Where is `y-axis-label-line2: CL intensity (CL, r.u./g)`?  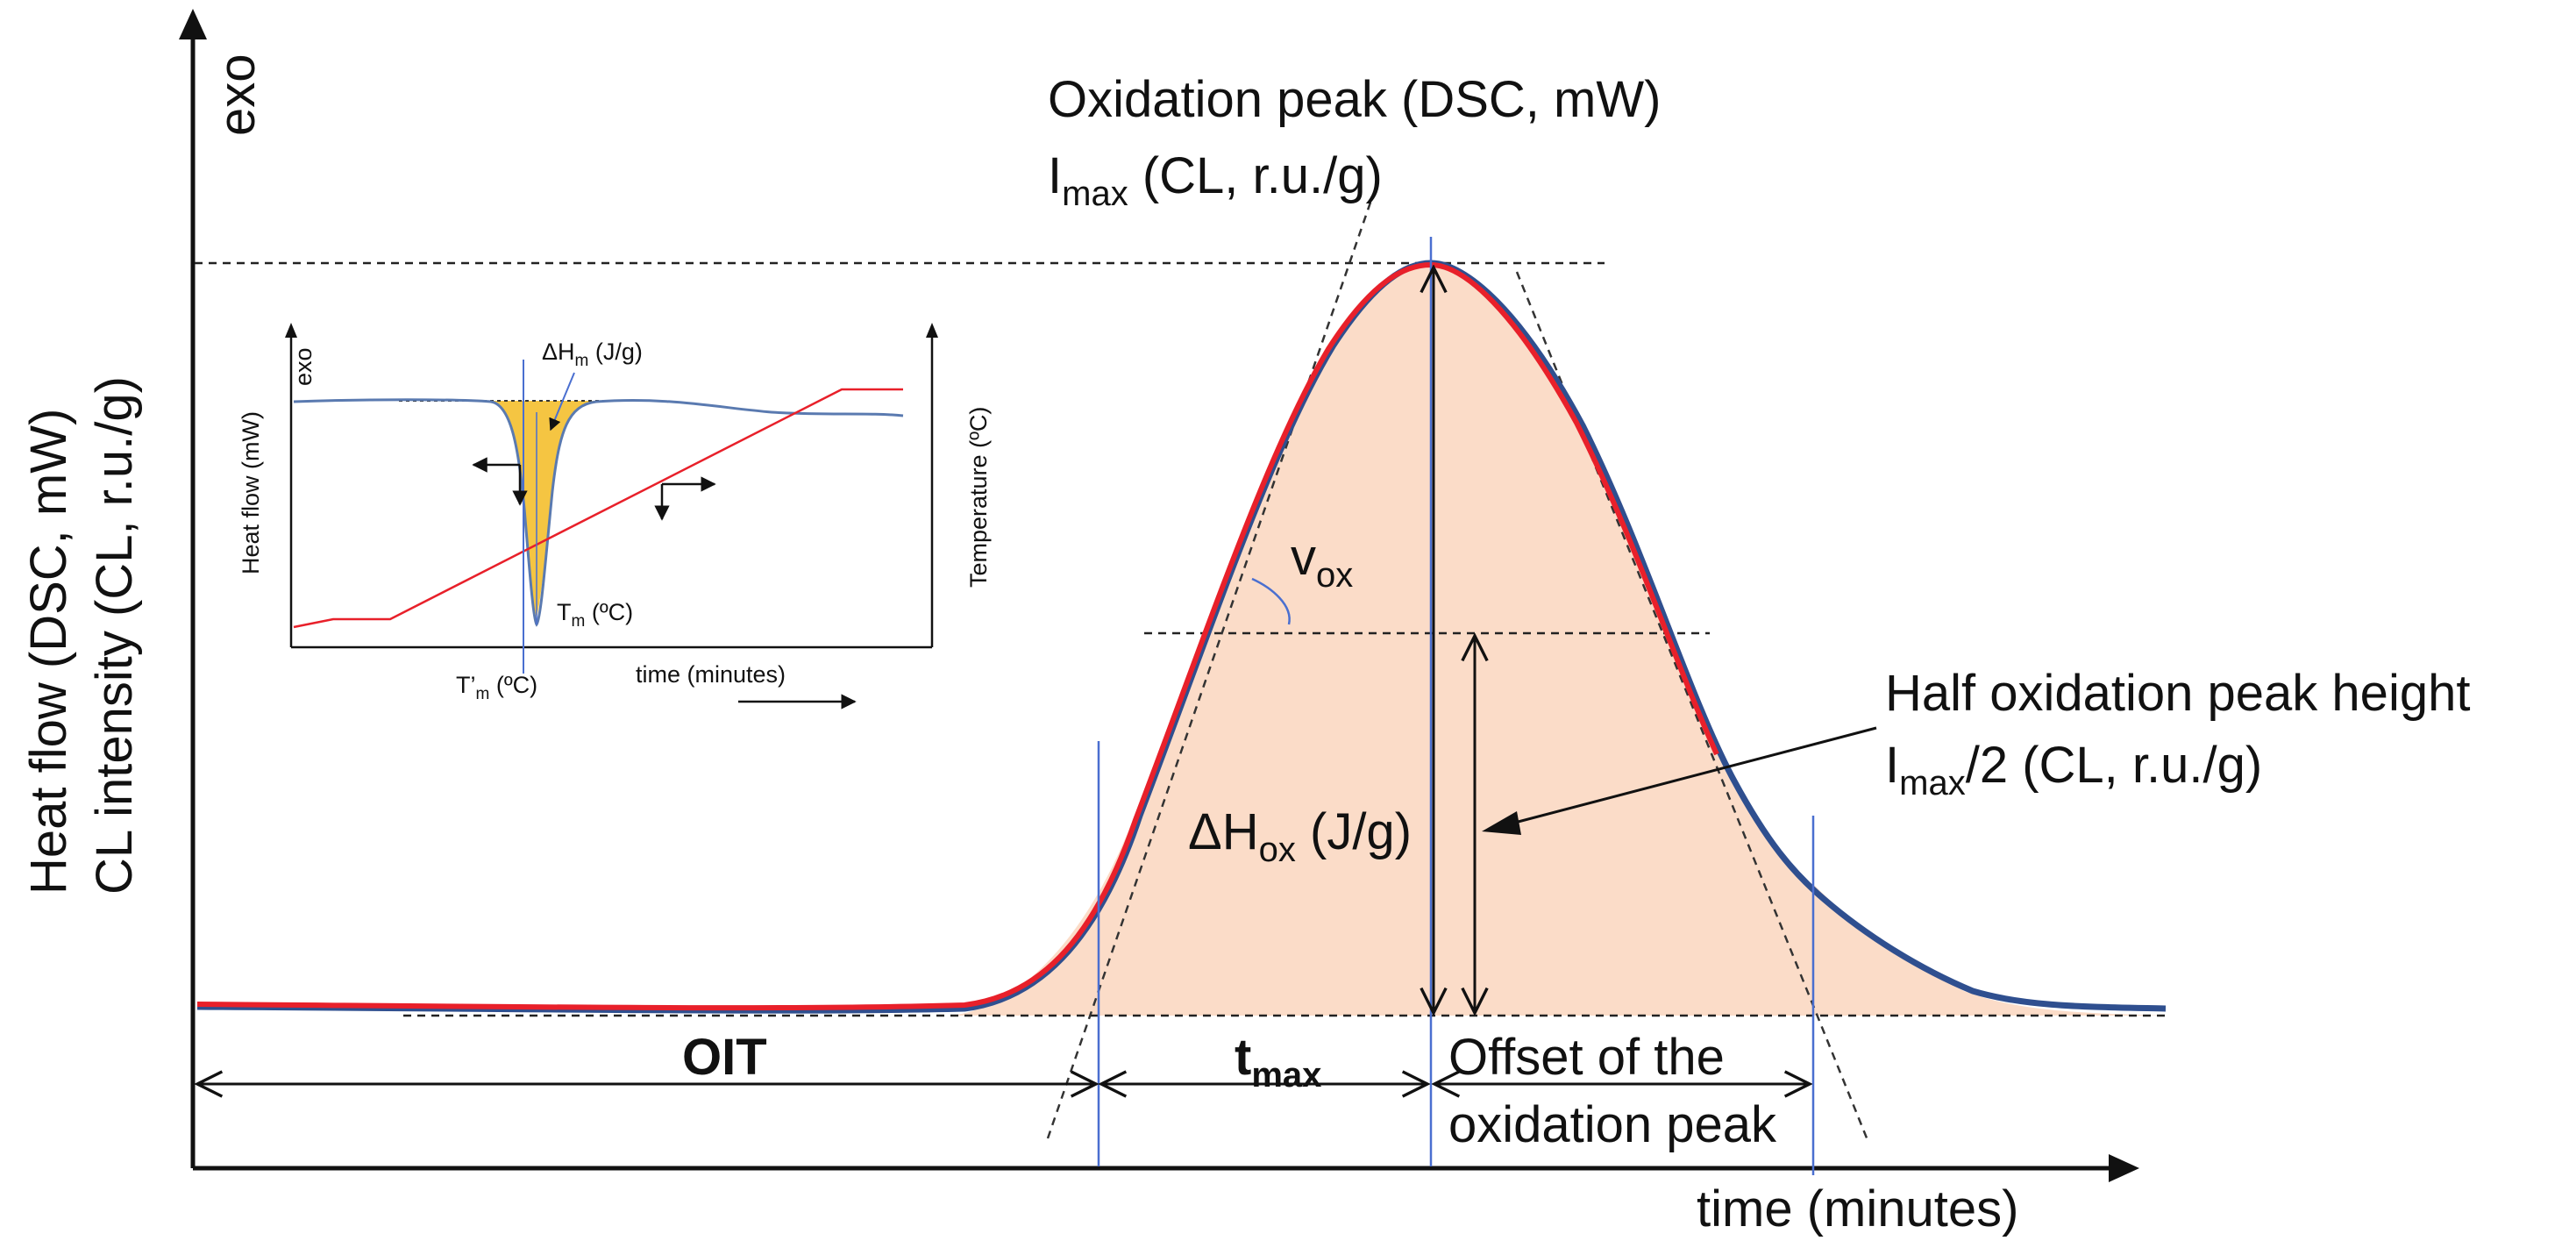
y-axis-label-line2: CL intensity (CL, r.u./g) is located at coordinates (114, 636).